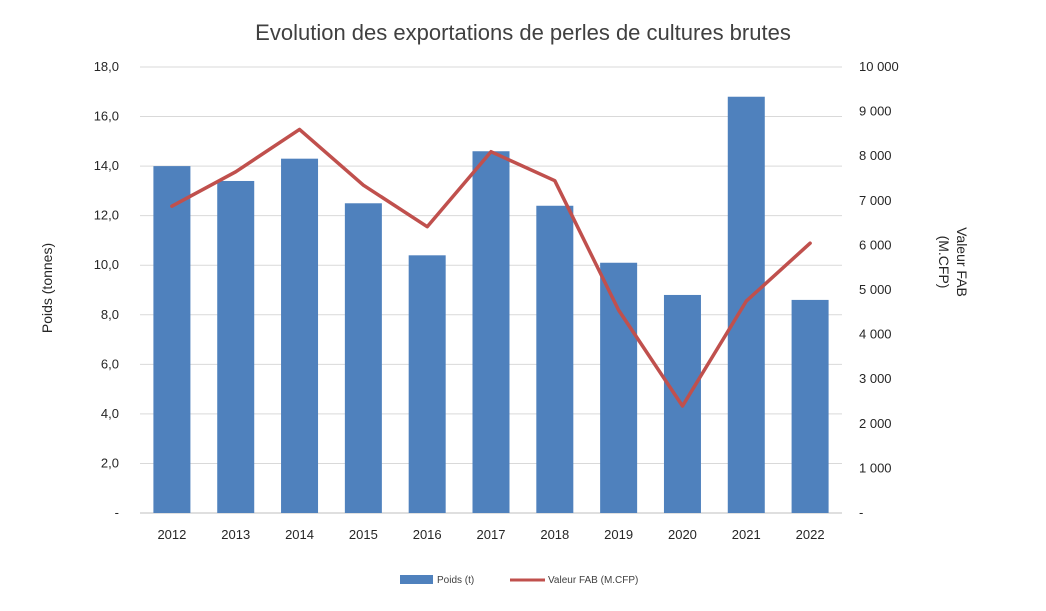 This screenshot has height=611, width=1046. What do you see at coordinates (171, 534) in the screenshot?
I see `x-tick-label: 2012` at bounding box center [171, 534].